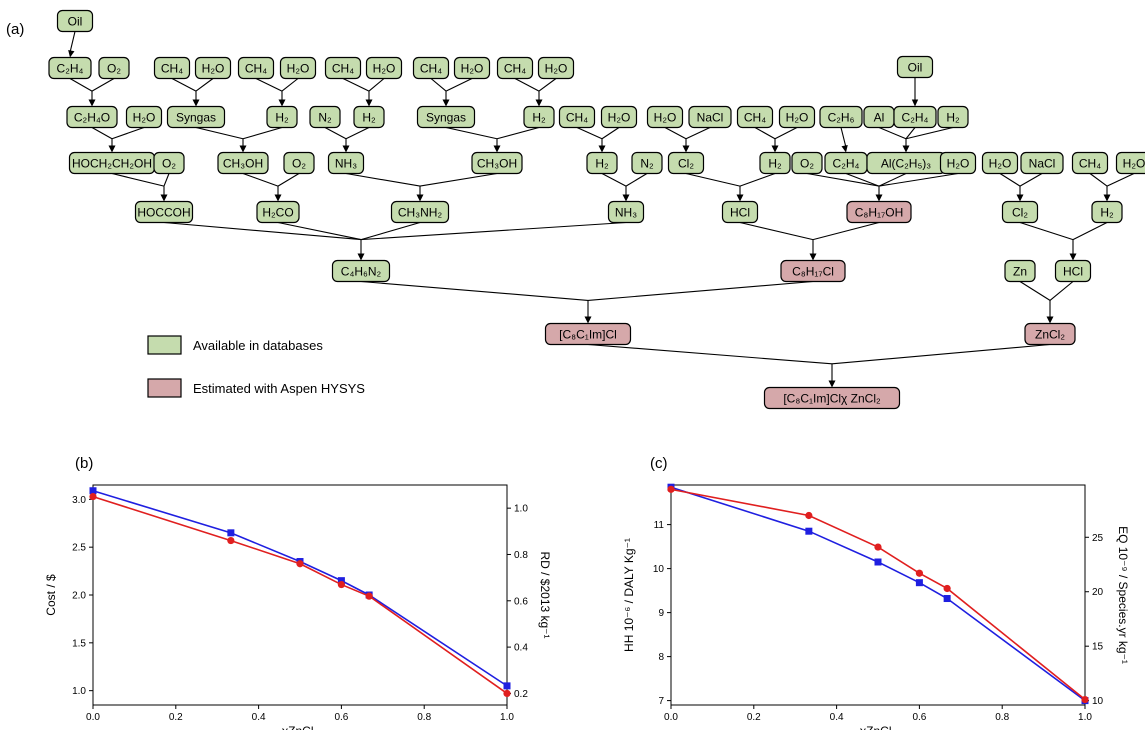 The height and width of the screenshot is (735, 1145). I want to click on diagram-node-nh3-2: NH₃, so click(626, 212).